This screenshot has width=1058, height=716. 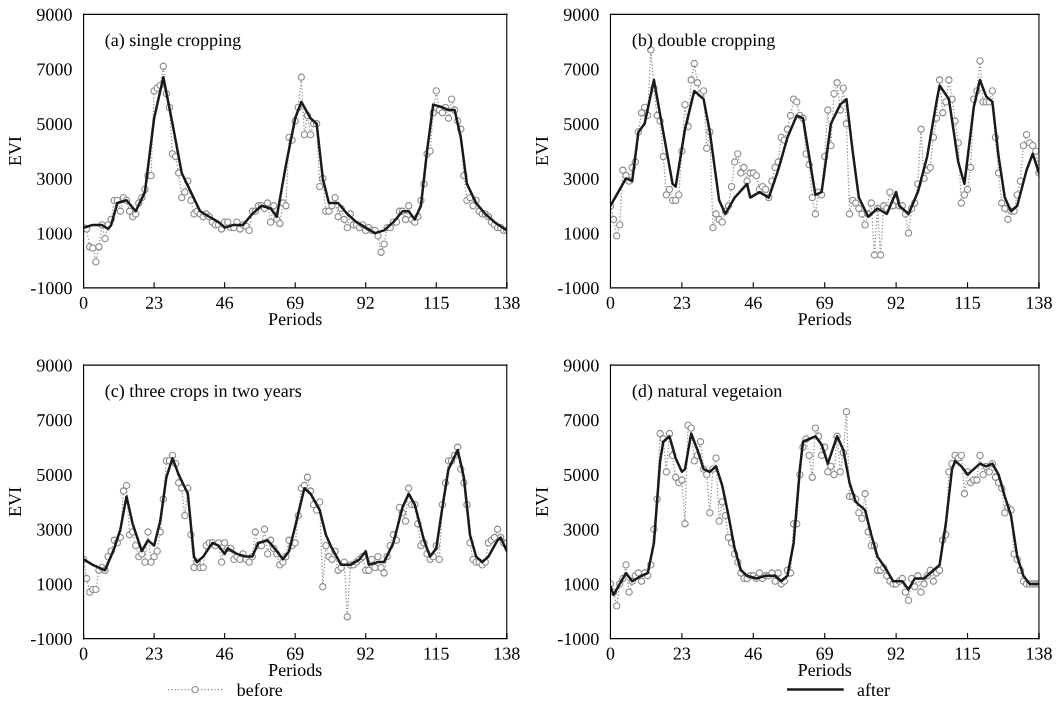 What do you see at coordinates (703, 41) in the screenshot?
I see `text: (b) double cropping` at bounding box center [703, 41].